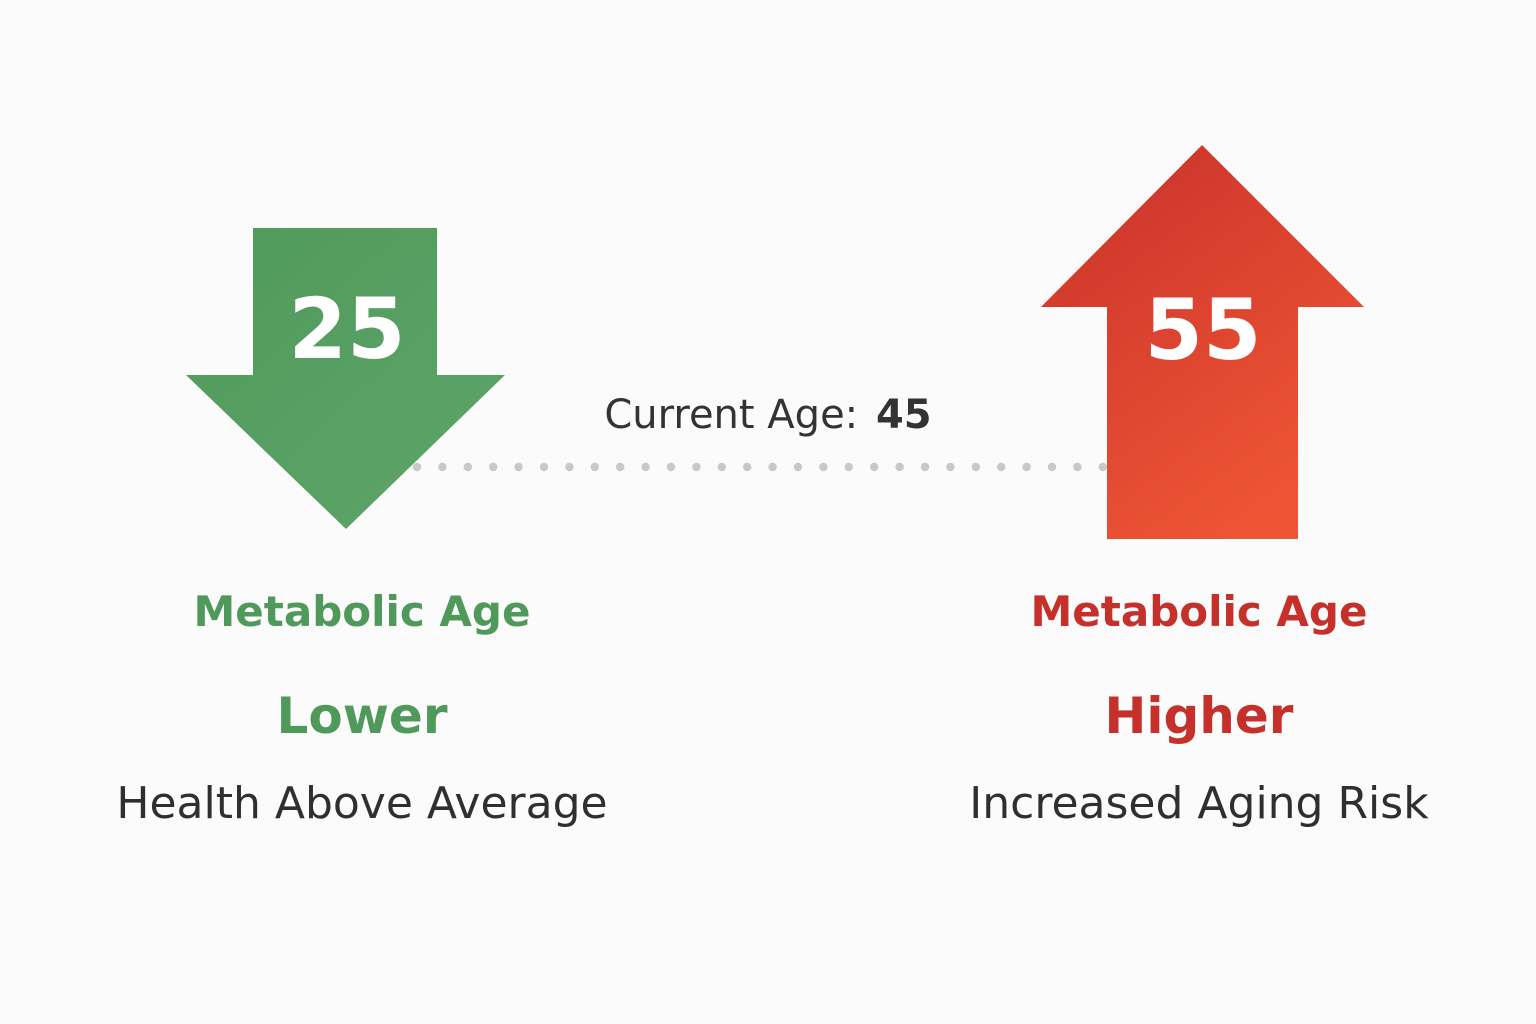 The image size is (1536, 1024). What do you see at coordinates (362, 611) in the screenshot?
I see `lower-metabolic-age-label: Metabolic Age` at bounding box center [362, 611].